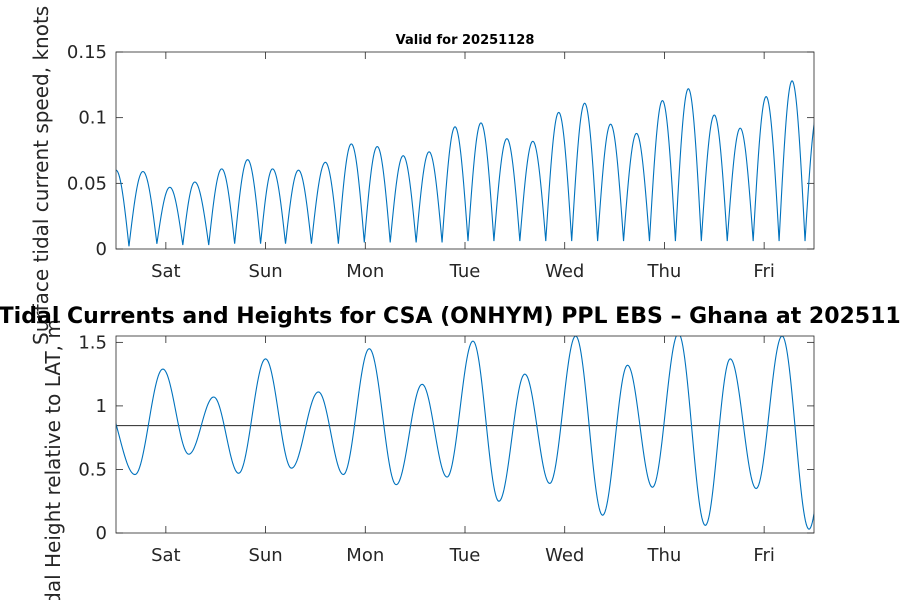 This screenshot has width=900, height=600. Describe the element at coordinates (87, 183) in the screenshot. I see `current-speed-y-tick-label: 0.05` at that location.